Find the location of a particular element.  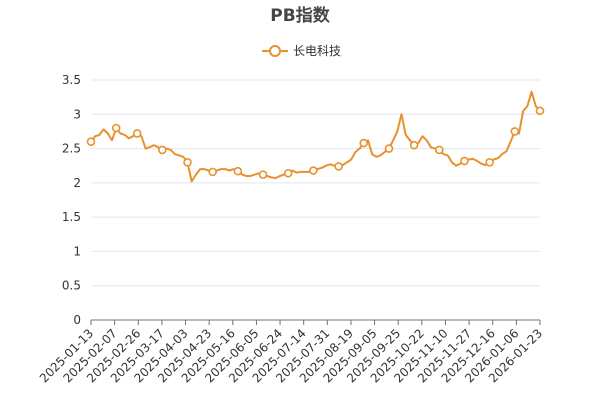

chart-title: PB指数 is located at coordinates (300, 15).